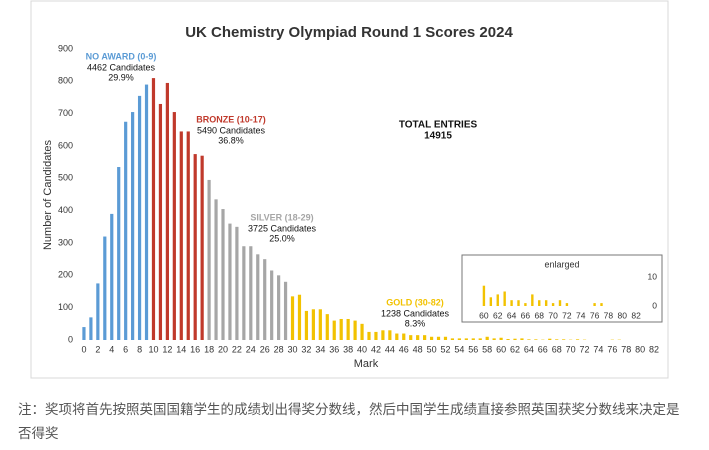 Image resolution: width=709 pixels, height=450 pixels. Describe the element at coordinates (121, 77) in the screenshot. I see `series-share: 29.9%` at that location.